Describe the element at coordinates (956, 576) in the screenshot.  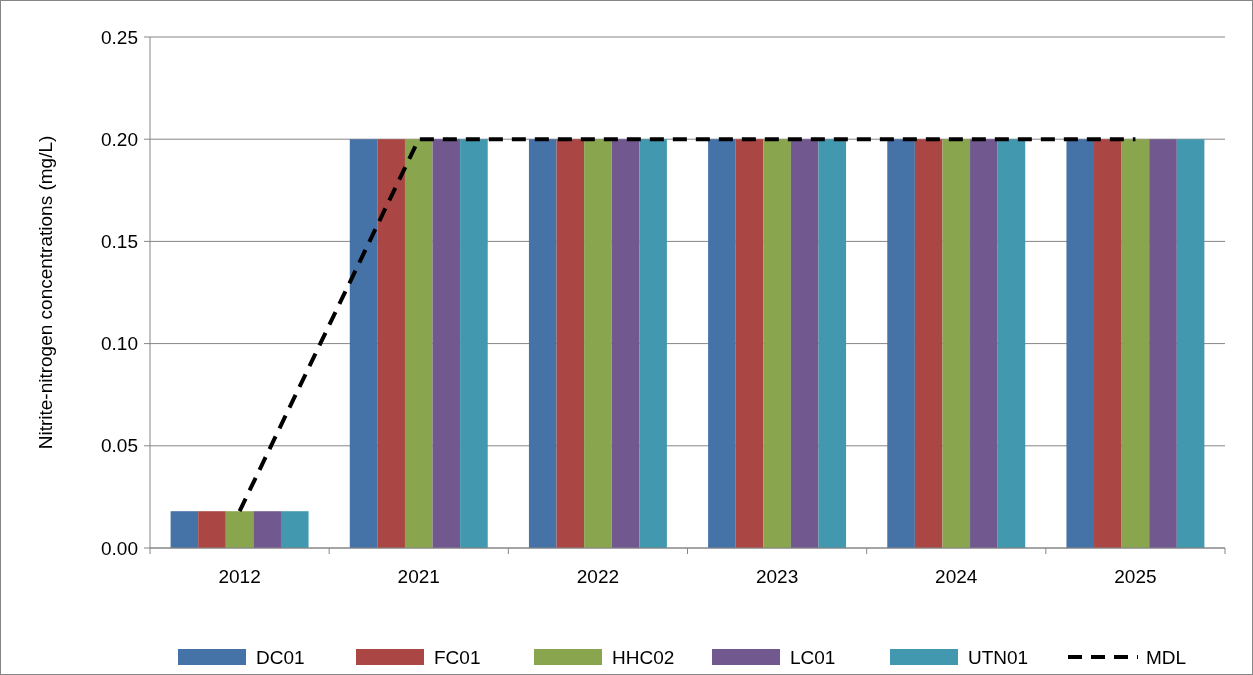
I see `x-tick-label: 2024` at that location.